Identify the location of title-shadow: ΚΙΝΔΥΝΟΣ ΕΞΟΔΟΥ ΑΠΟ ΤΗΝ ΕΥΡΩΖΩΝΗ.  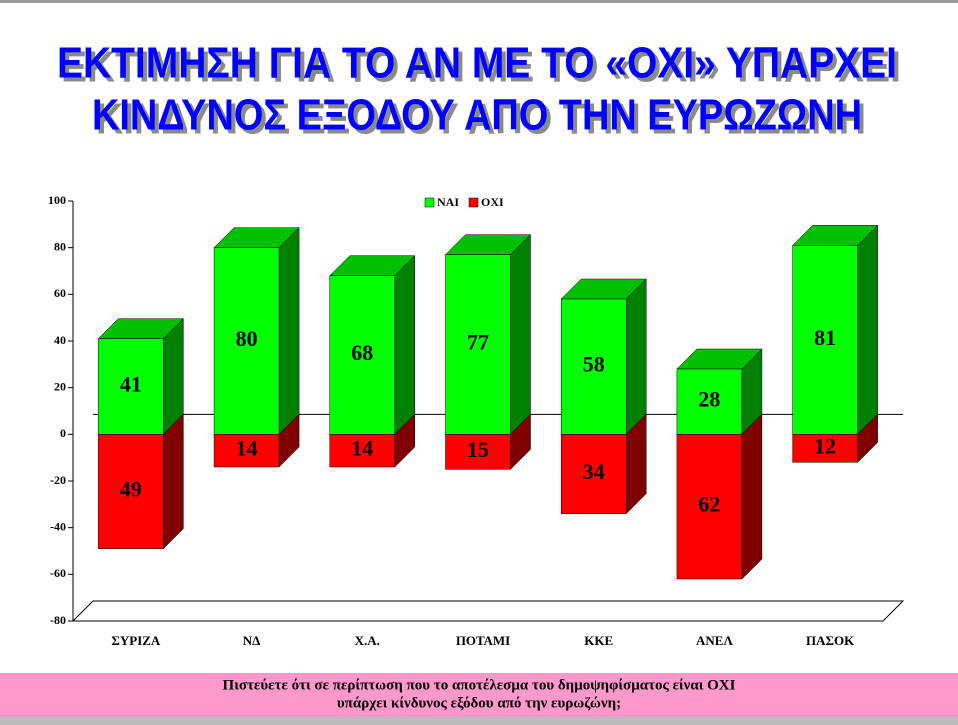
(481, 119).